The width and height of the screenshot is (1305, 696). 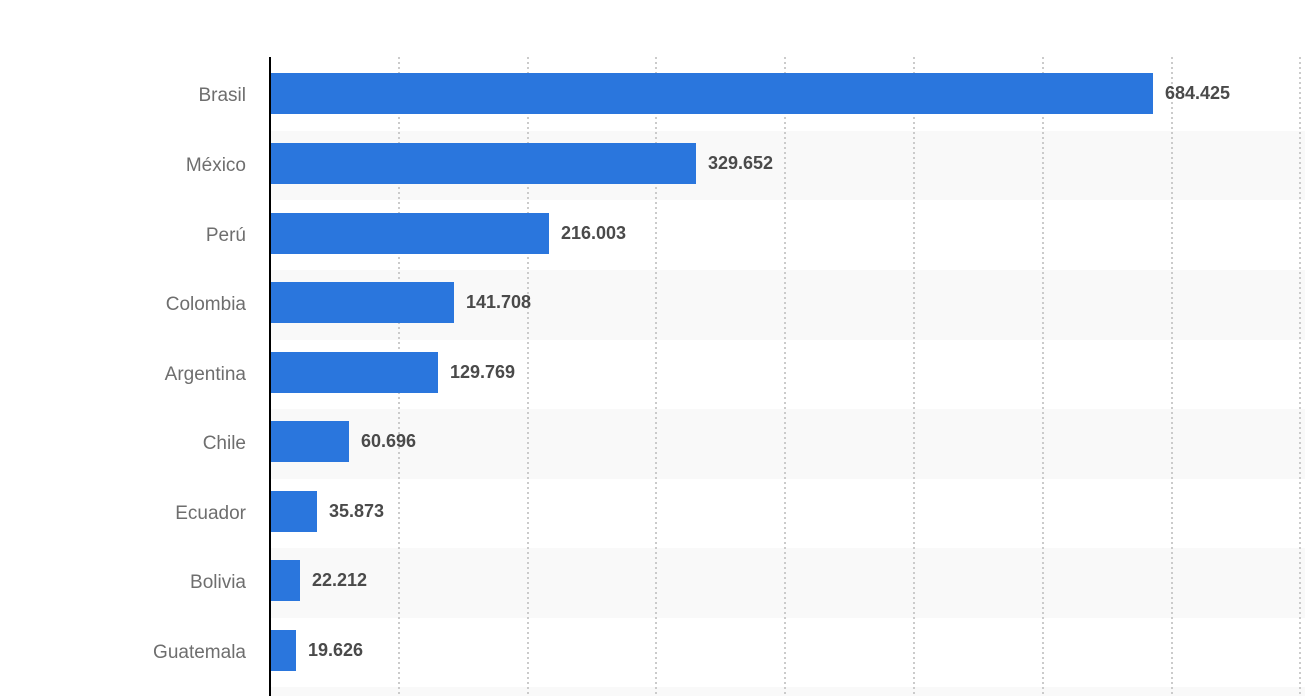 I want to click on category-label: Guatemala, so click(x=199, y=652).